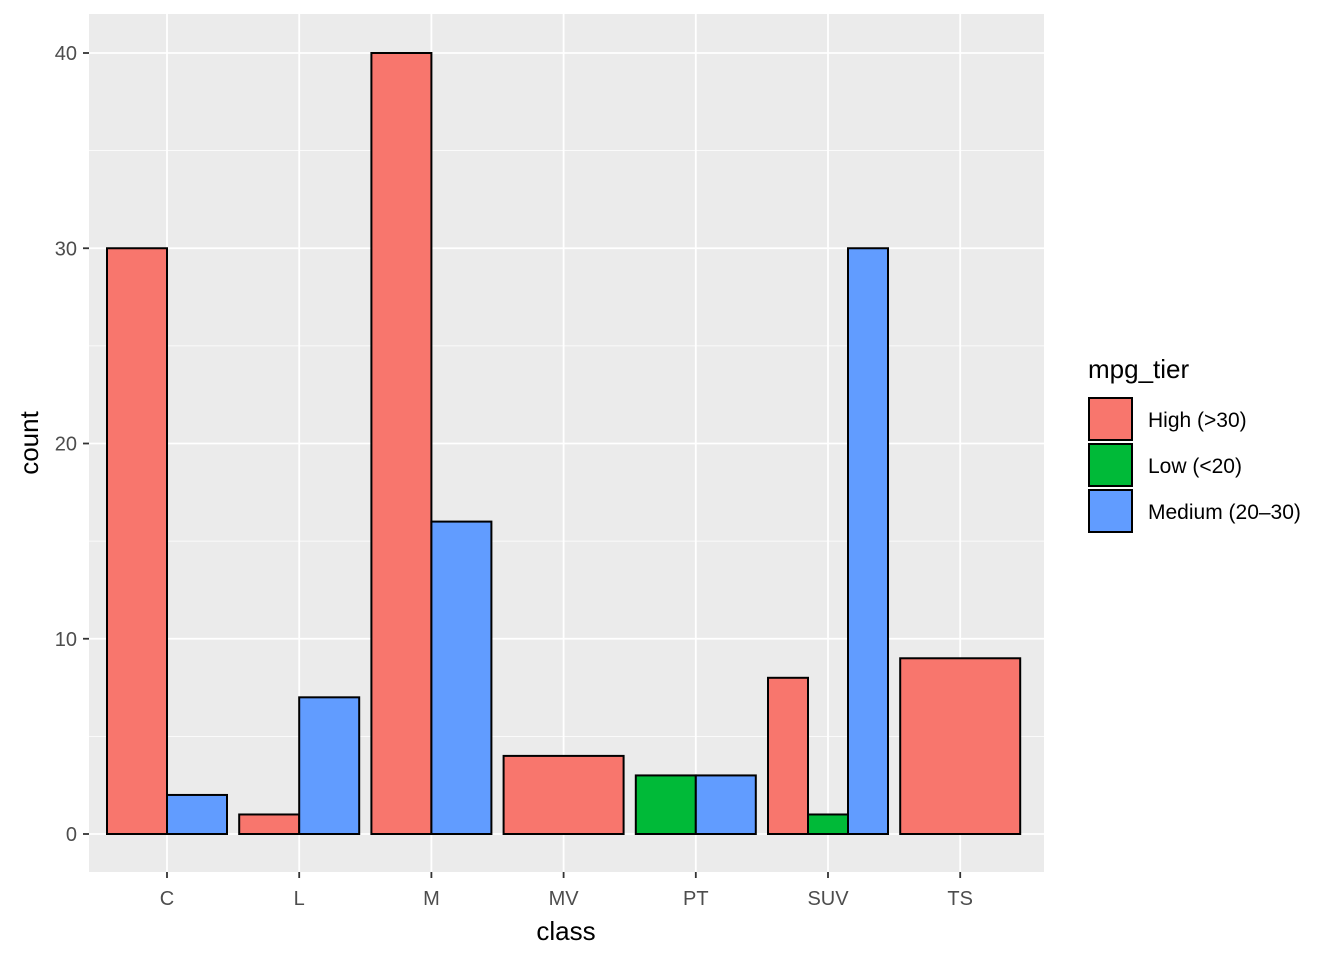 Image resolution: width=1344 pixels, height=960 pixels. I want to click on bar-l-high, so click(269, 824).